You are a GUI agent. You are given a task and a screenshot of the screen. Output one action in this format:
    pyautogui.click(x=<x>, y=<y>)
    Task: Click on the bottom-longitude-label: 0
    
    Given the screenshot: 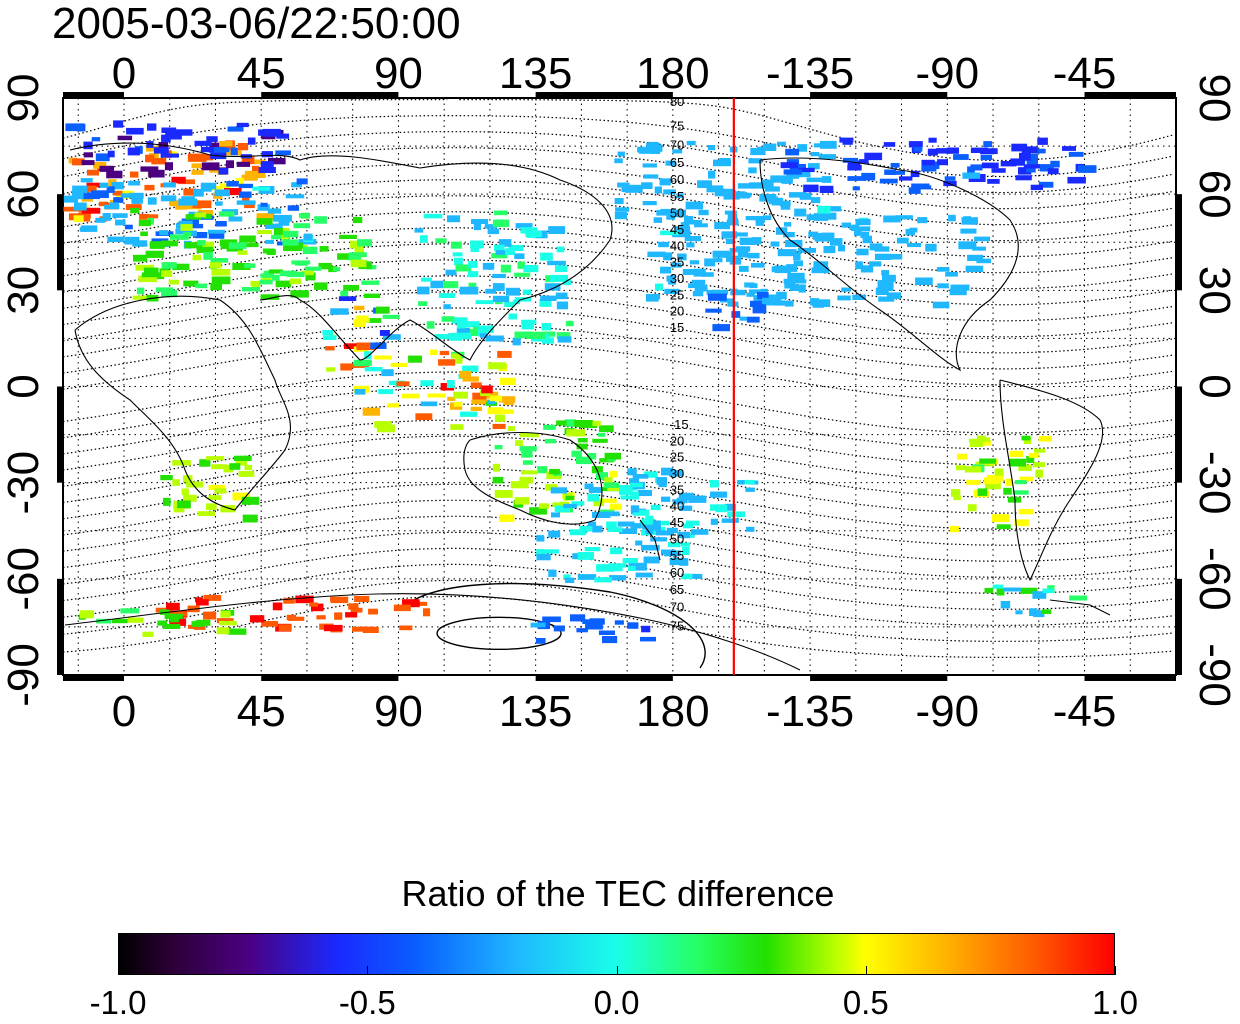 What is the action you would take?
    pyautogui.click(x=124, y=711)
    